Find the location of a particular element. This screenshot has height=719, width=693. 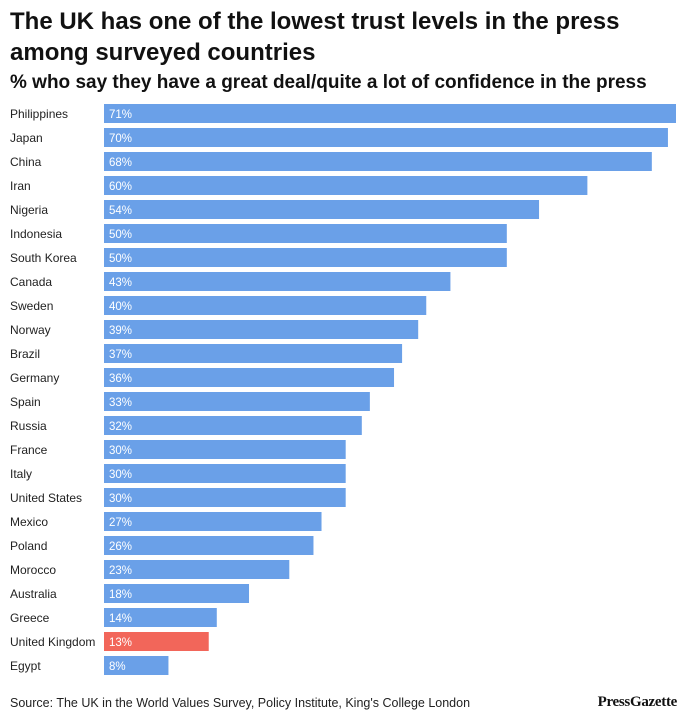

category-label: Norway is located at coordinates (30, 330).